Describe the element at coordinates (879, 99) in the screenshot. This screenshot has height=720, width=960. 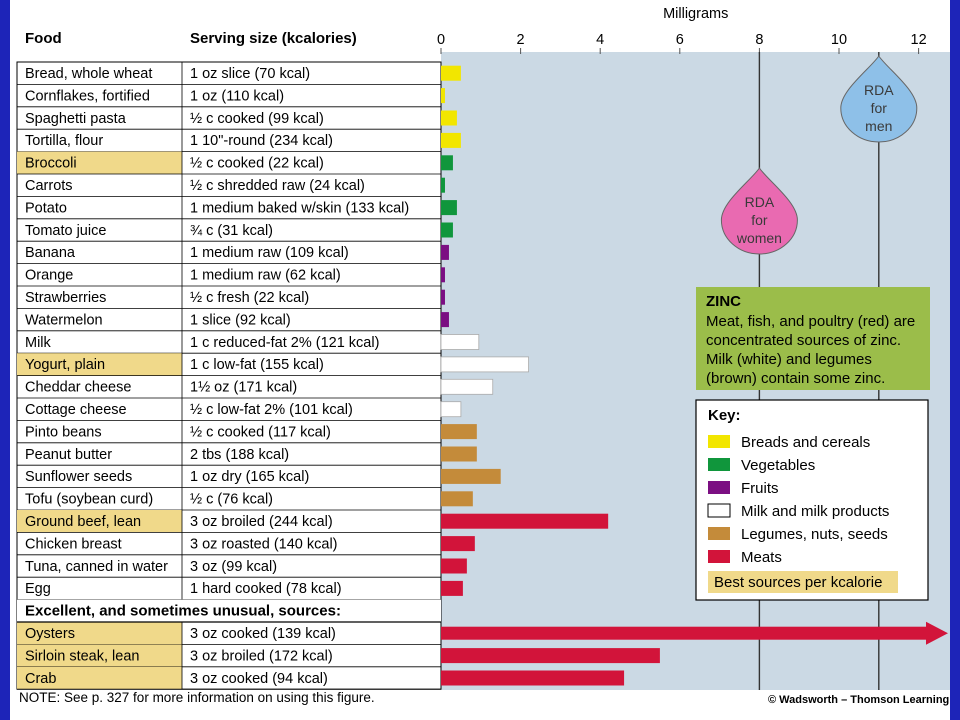
I see `rda-droplet` at that location.